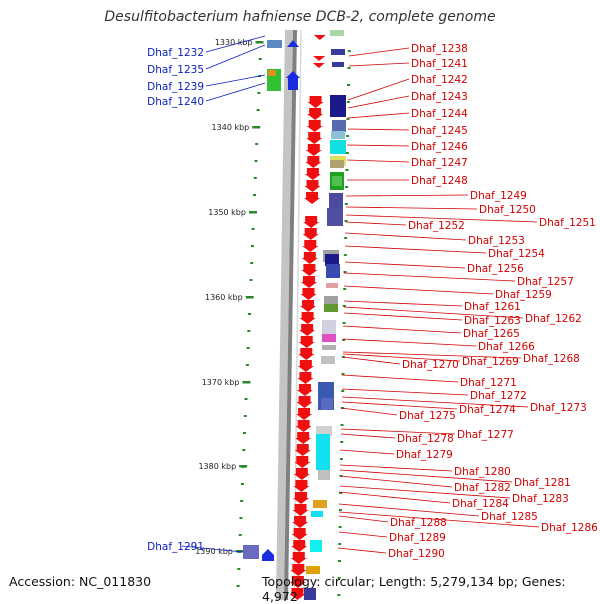  What do you see at coordinates (175, 102) in the screenshot?
I see `gene-label-left: Dhaf_1240` at bounding box center [175, 102].